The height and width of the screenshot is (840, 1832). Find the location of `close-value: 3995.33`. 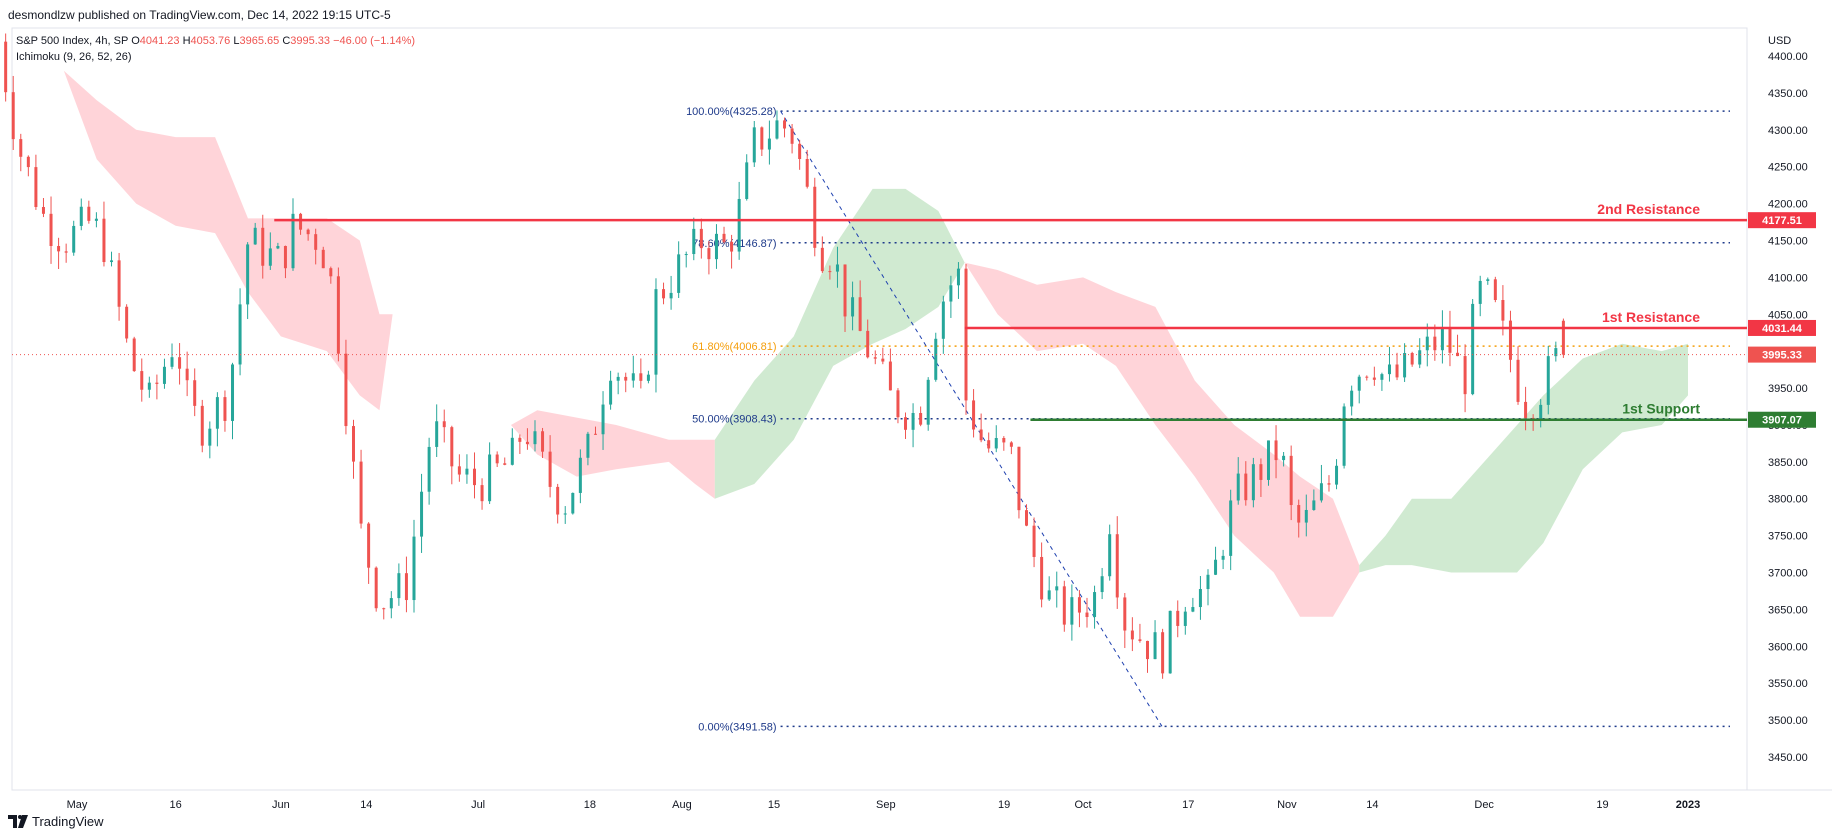

close-value: 3995.33 is located at coordinates (310, 41).